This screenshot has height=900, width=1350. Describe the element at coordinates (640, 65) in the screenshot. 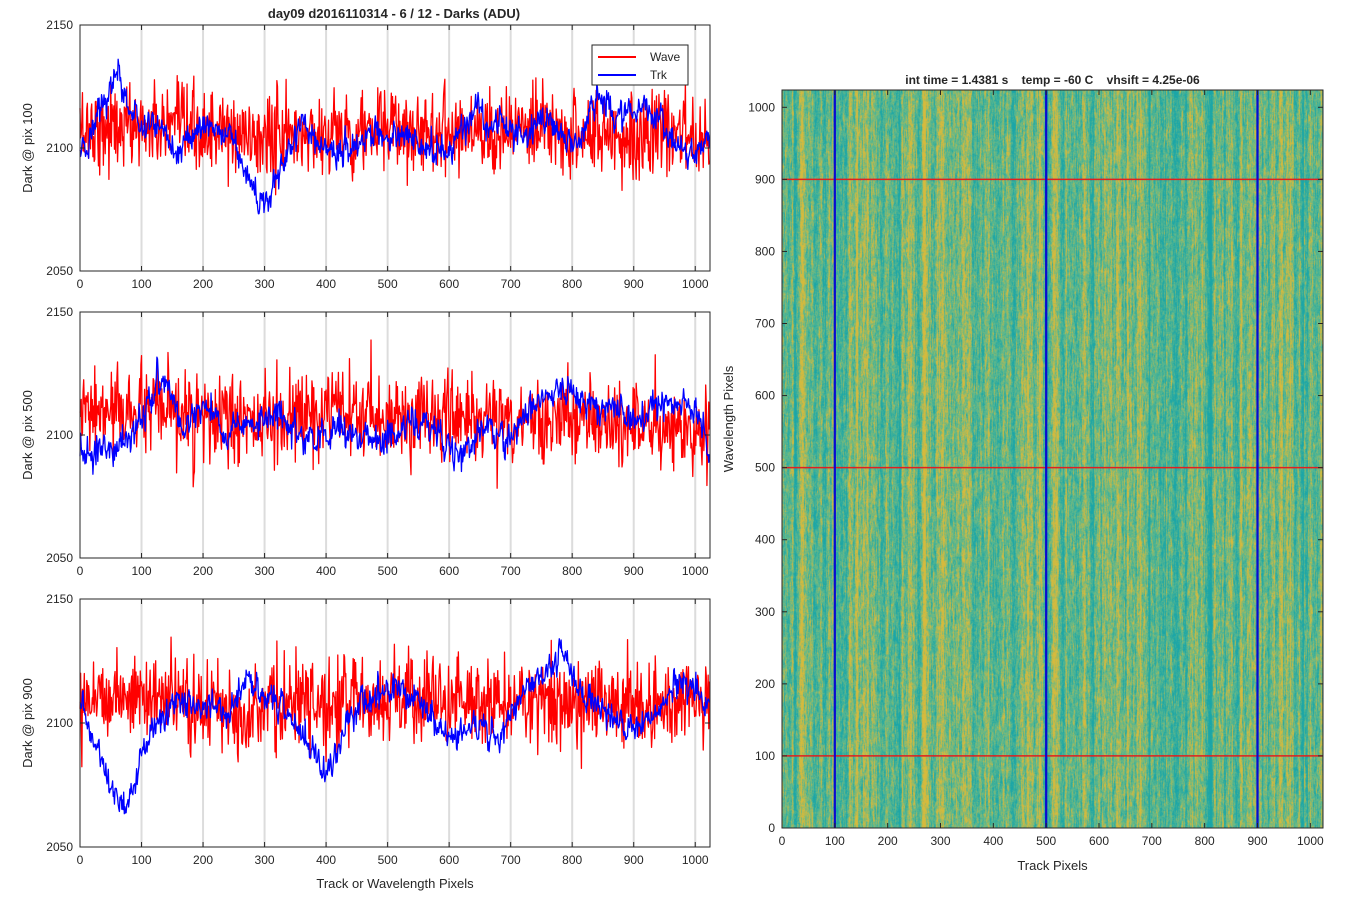

I see `legend: Wave Trk` at that location.